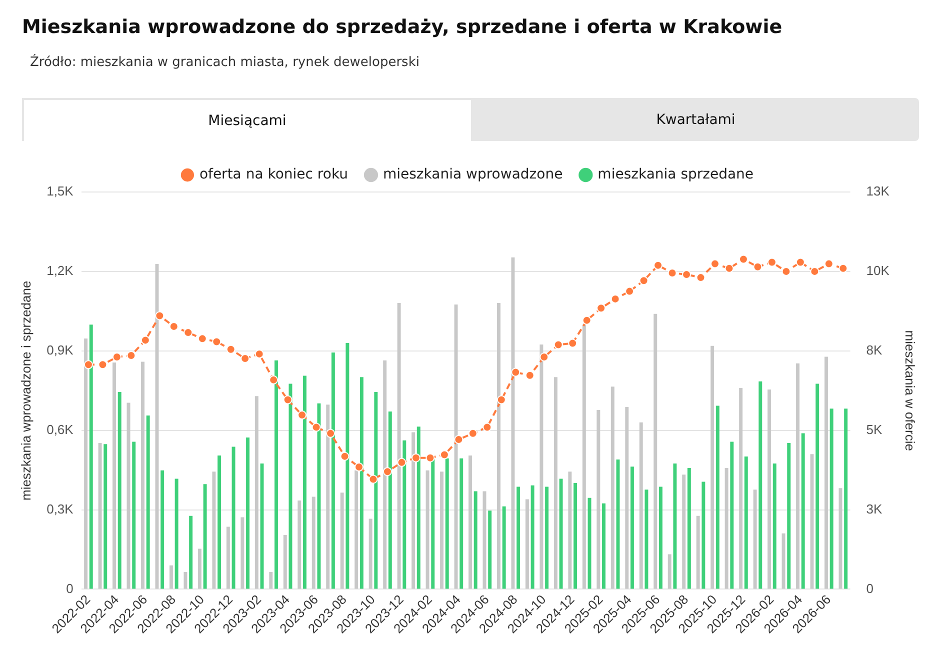  Describe the element at coordinates (26, 390) in the screenshot. I see `y-axis-title: mieszkania wprowadzone i sprzedane` at that location.